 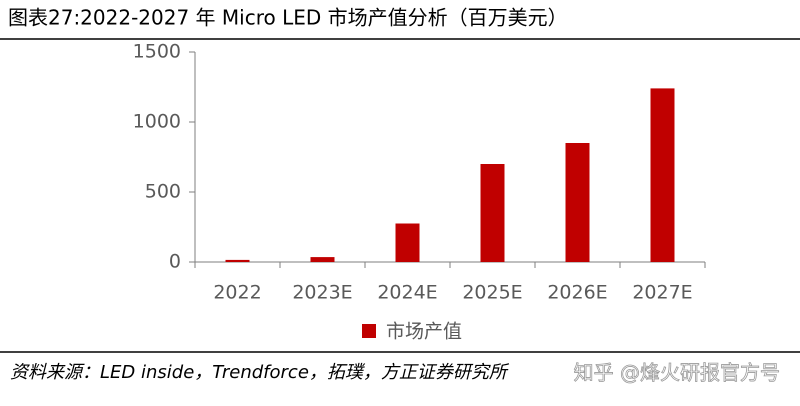 What do you see at coordinates (677, 373) in the screenshot?
I see `watermark: 知乎 @烽火研报官方号` at bounding box center [677, 373].